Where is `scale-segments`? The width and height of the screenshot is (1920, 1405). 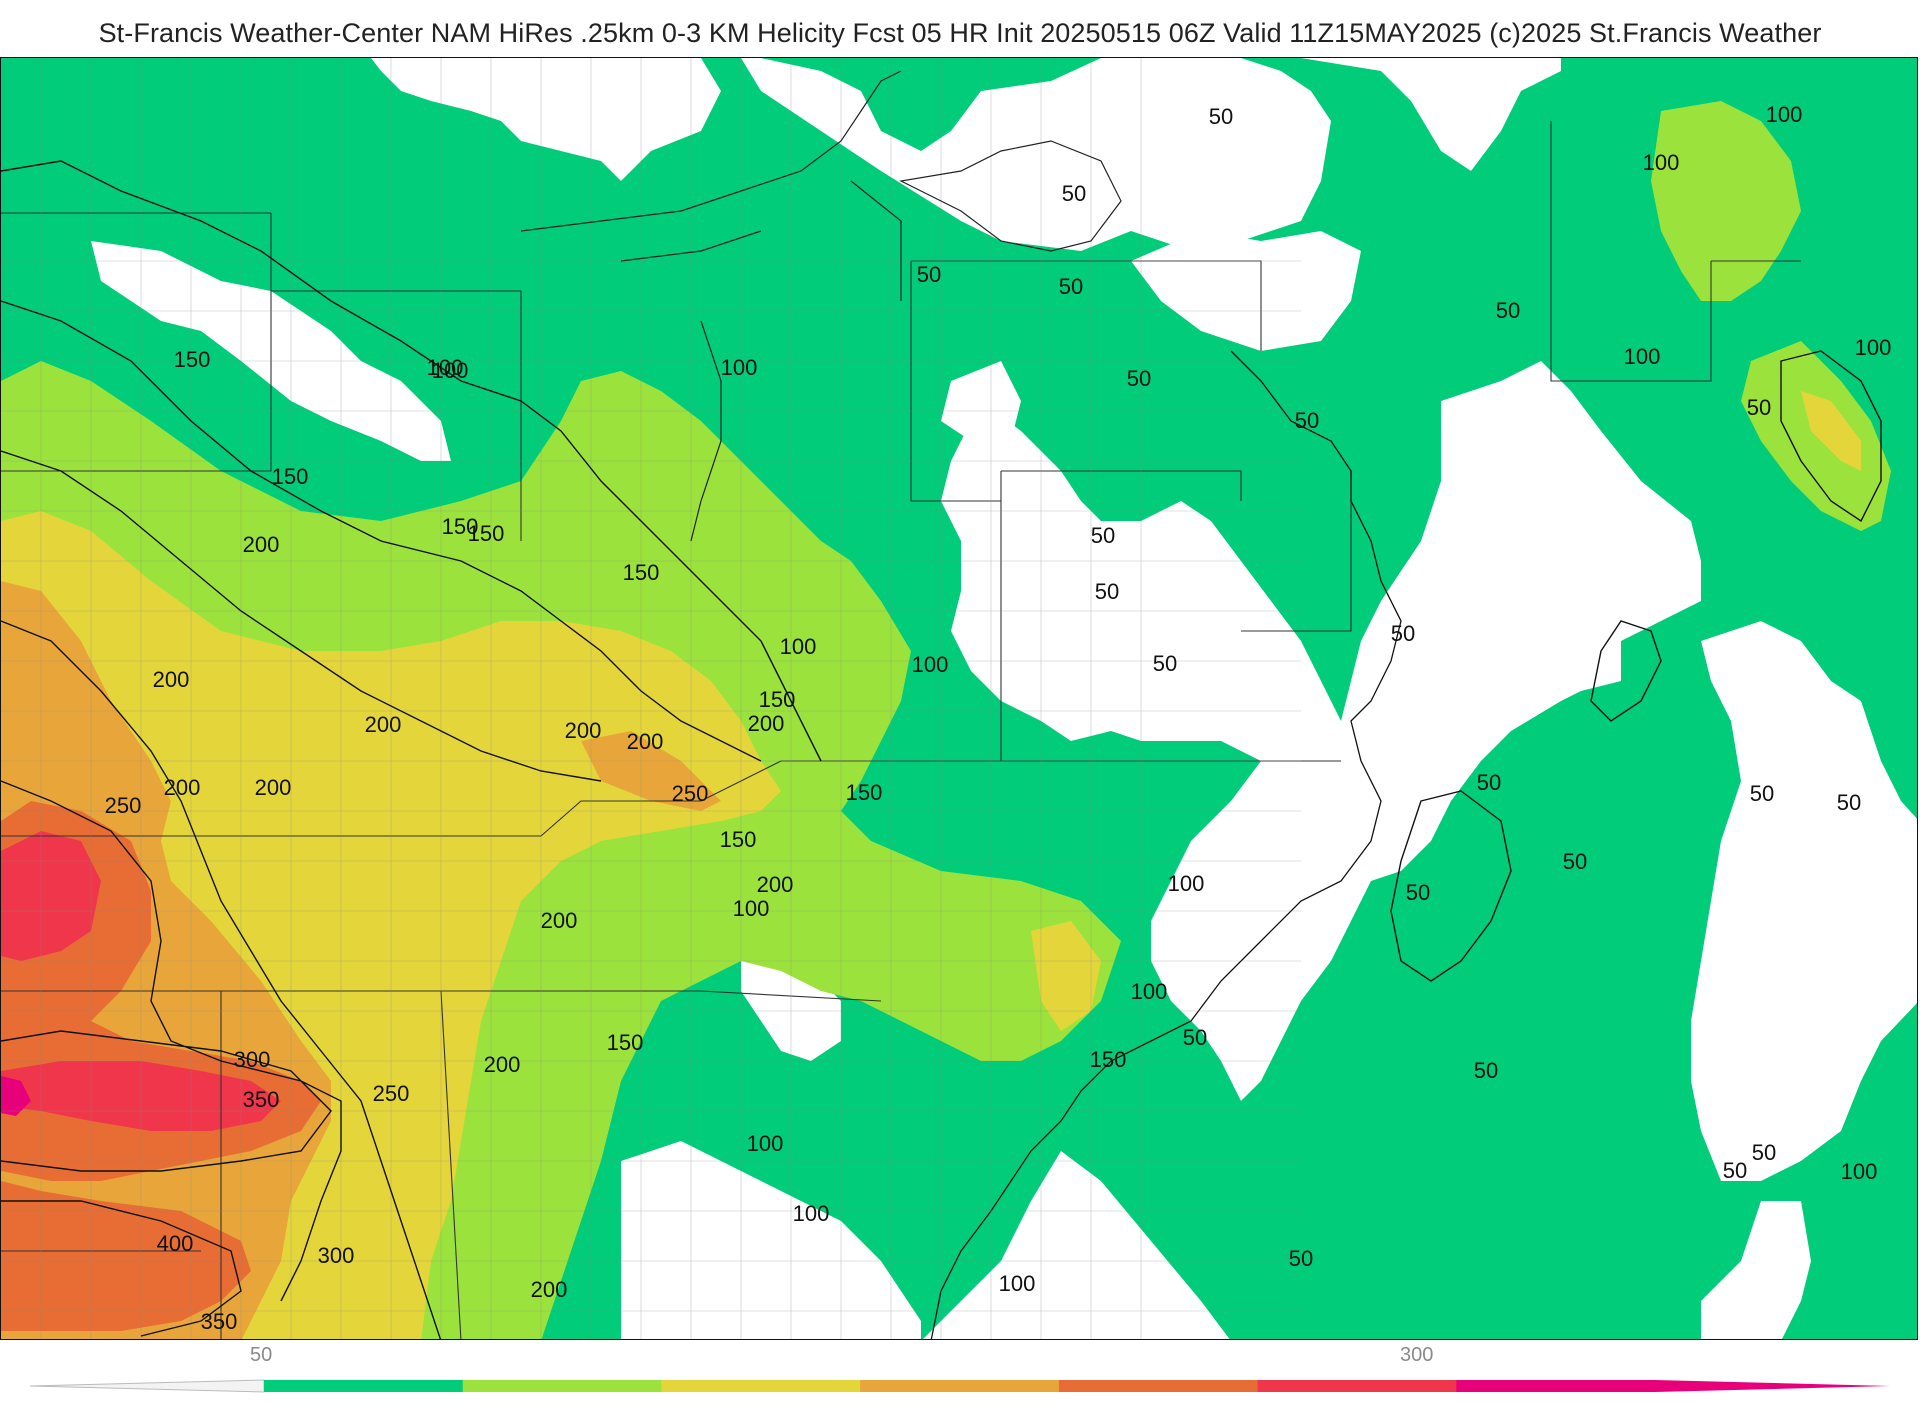 scale-segments is located at coordinates (960, 1386).